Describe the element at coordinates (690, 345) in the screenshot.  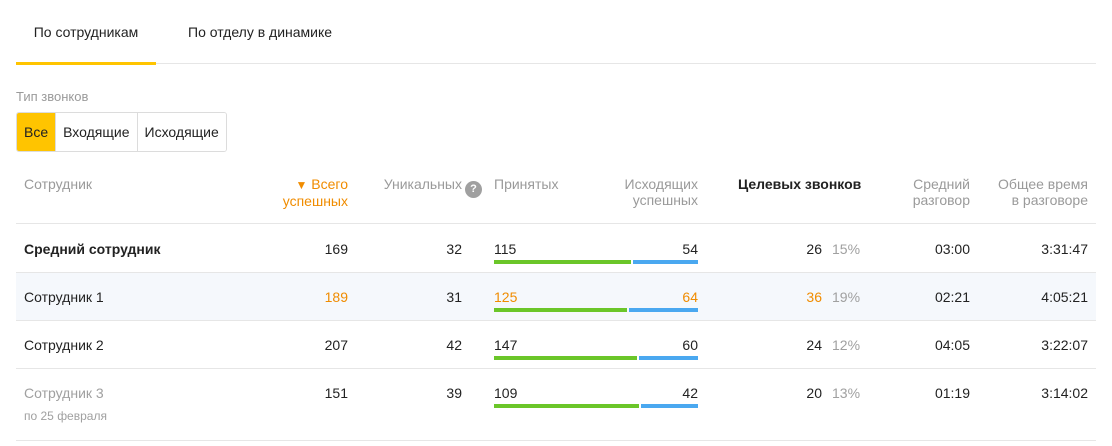
I see `outgoing-value: 60` at that location.